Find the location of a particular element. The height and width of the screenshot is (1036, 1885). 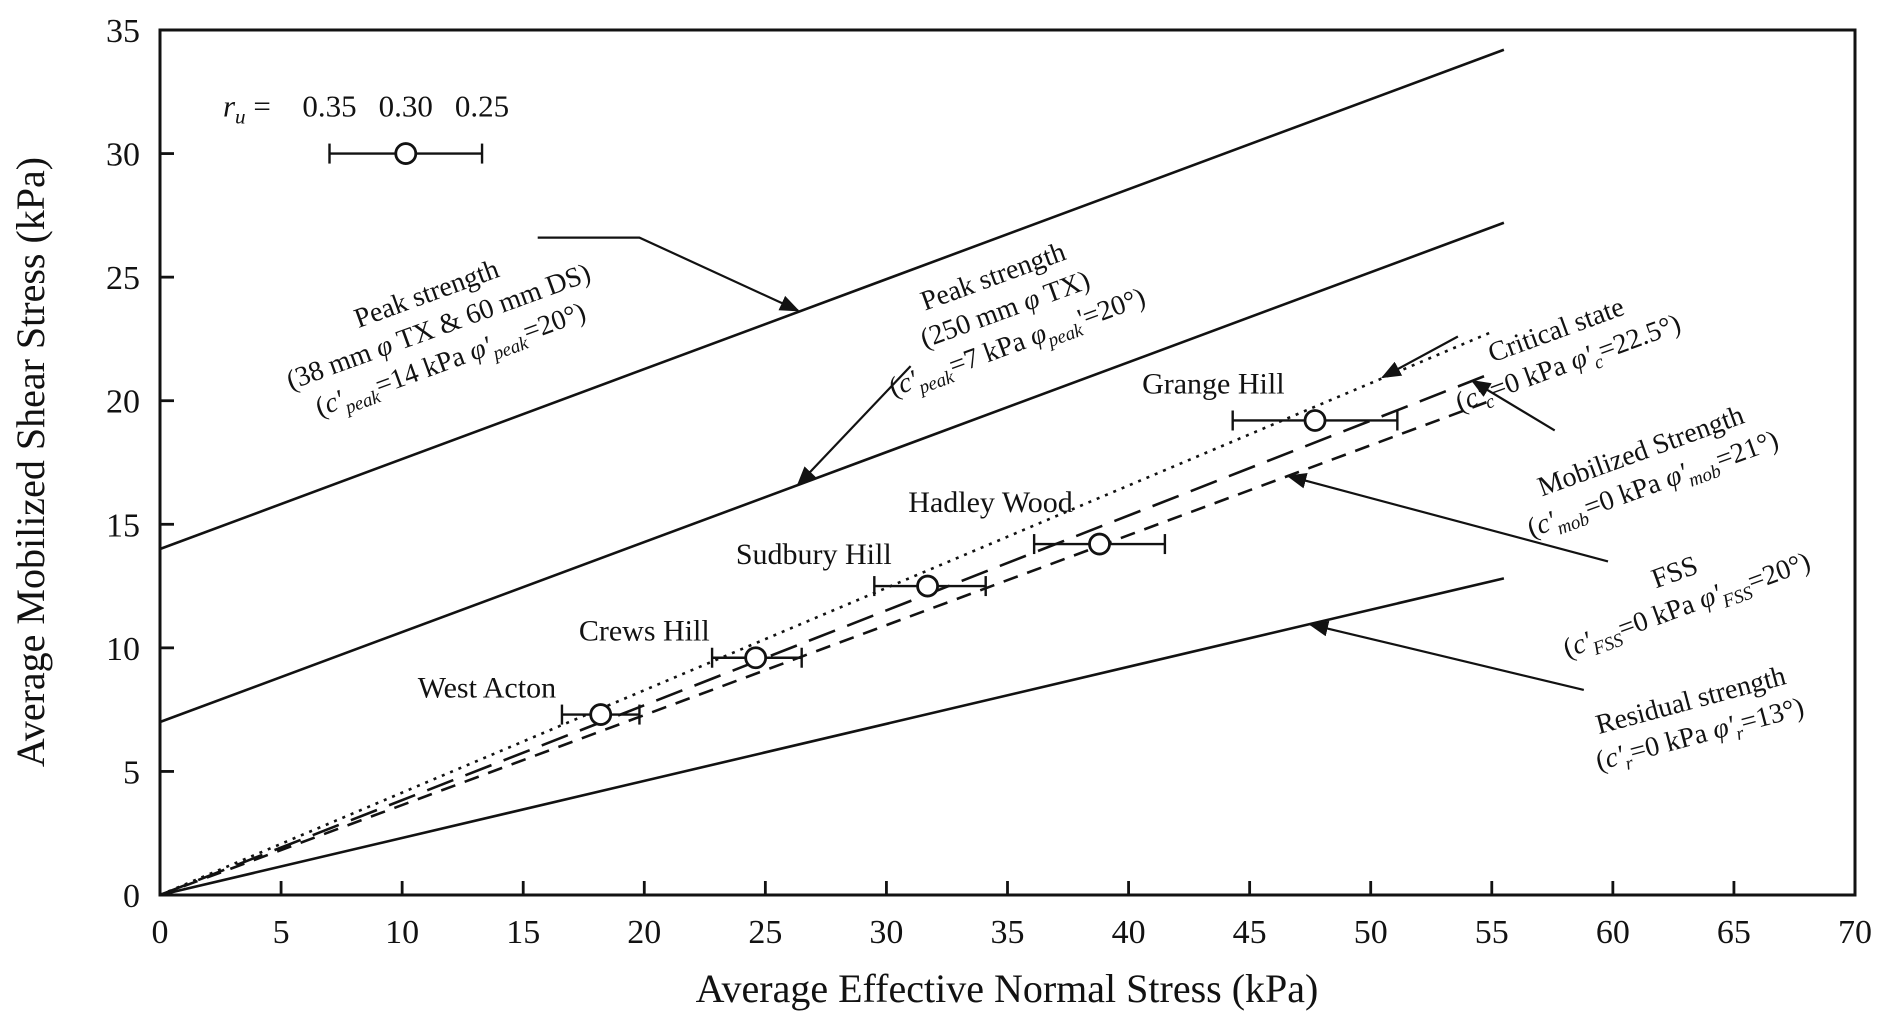

x-tick-label: 35 is located at coordinates (1008, 932).